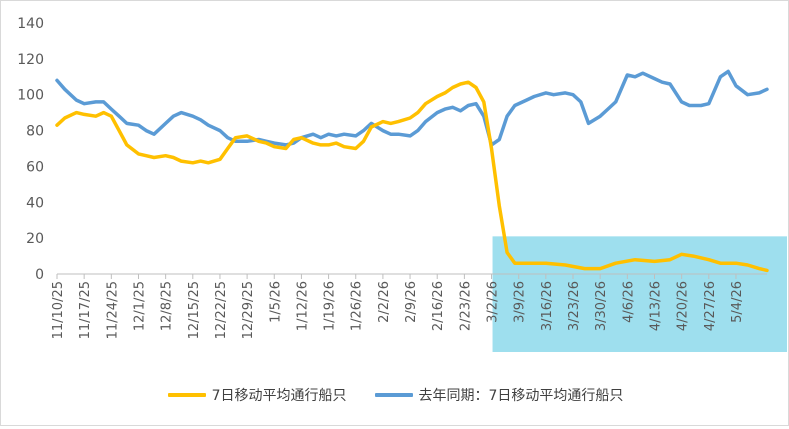 This screenshot has width=789, height=429. Describe the element at coordinates (520, 302) in the screenshot. I see `x-tick-label: 3/9/26` at that location.